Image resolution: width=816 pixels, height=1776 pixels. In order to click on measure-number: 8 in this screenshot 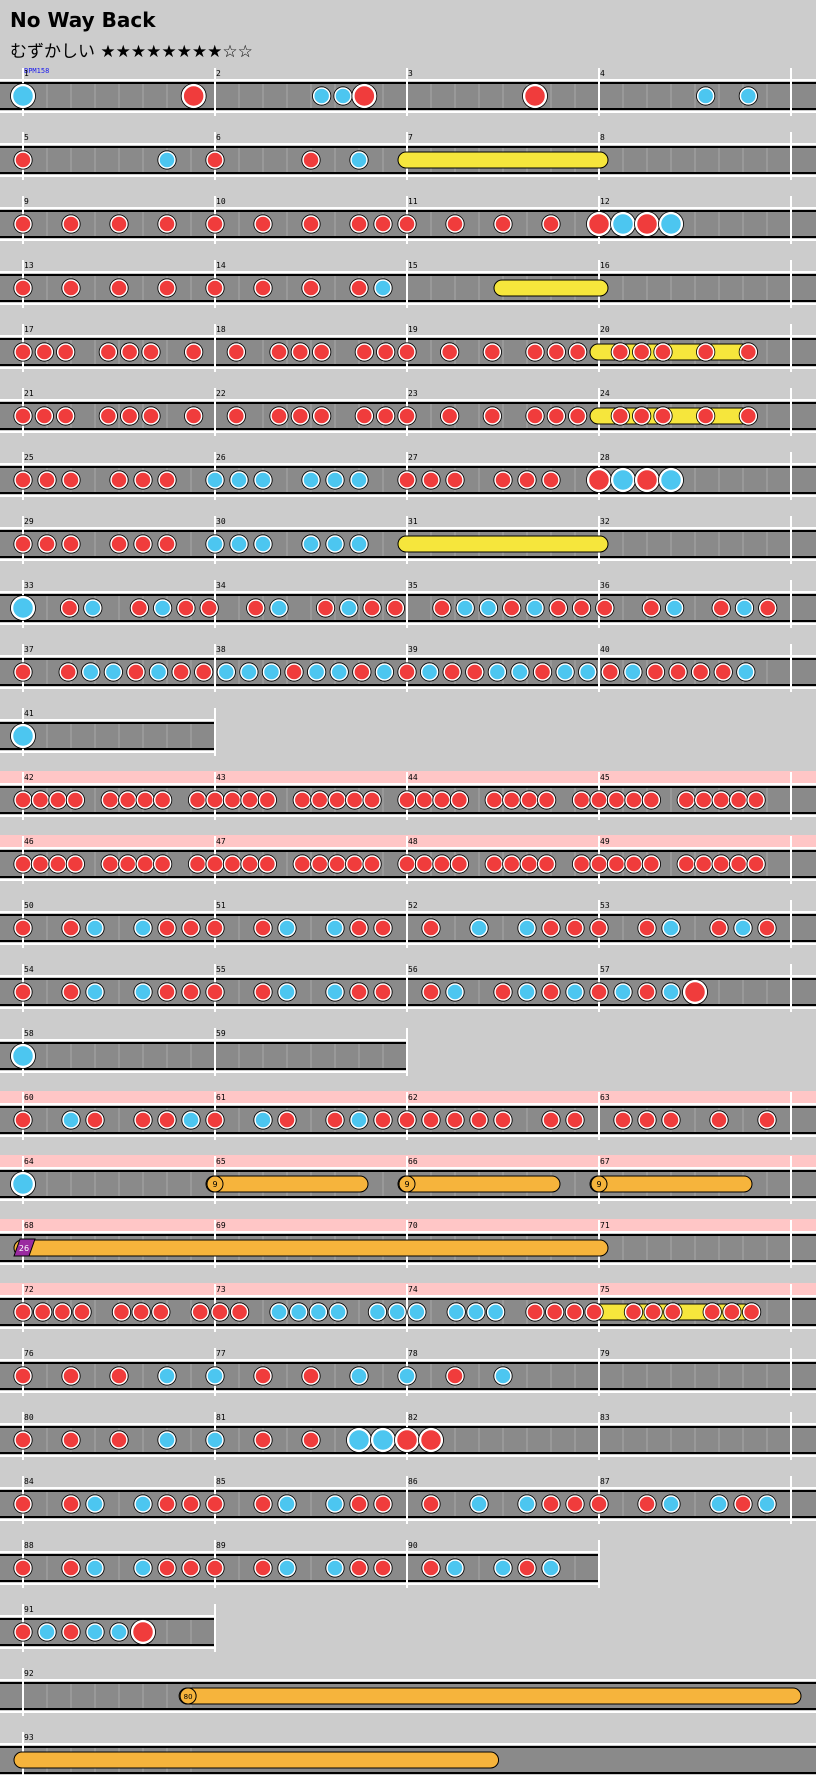, I will do `click(602, 137)`.